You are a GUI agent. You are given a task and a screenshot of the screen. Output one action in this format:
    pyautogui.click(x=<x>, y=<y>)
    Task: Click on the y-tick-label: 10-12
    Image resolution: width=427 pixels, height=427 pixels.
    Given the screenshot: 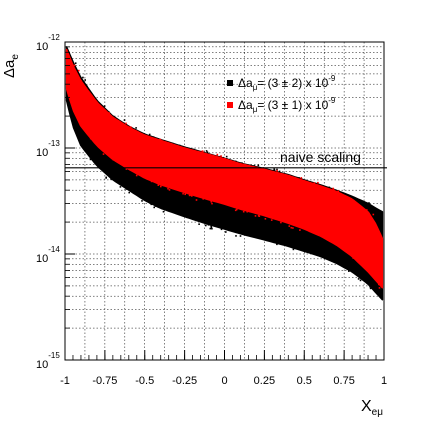 What is the action you would take?
    pyautogui.click(x=48, y=43)
    